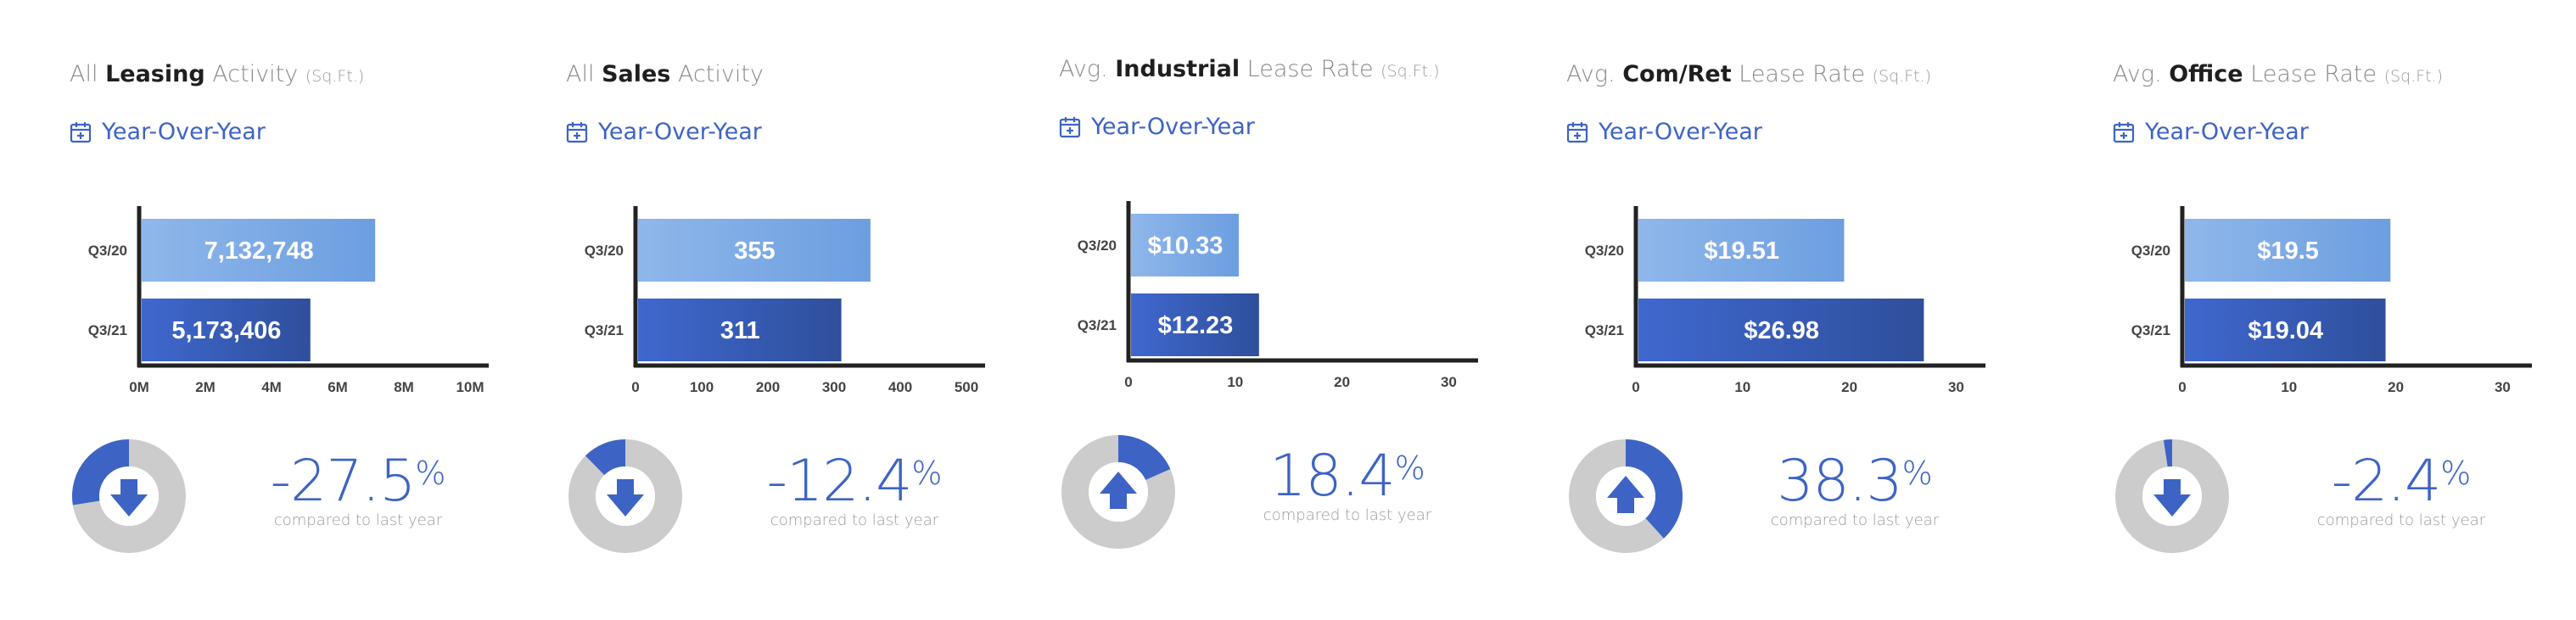  I want to click on panel-title: Avg. Industrial Lease Rate (Sq.Ft.), so click(1249, 69).